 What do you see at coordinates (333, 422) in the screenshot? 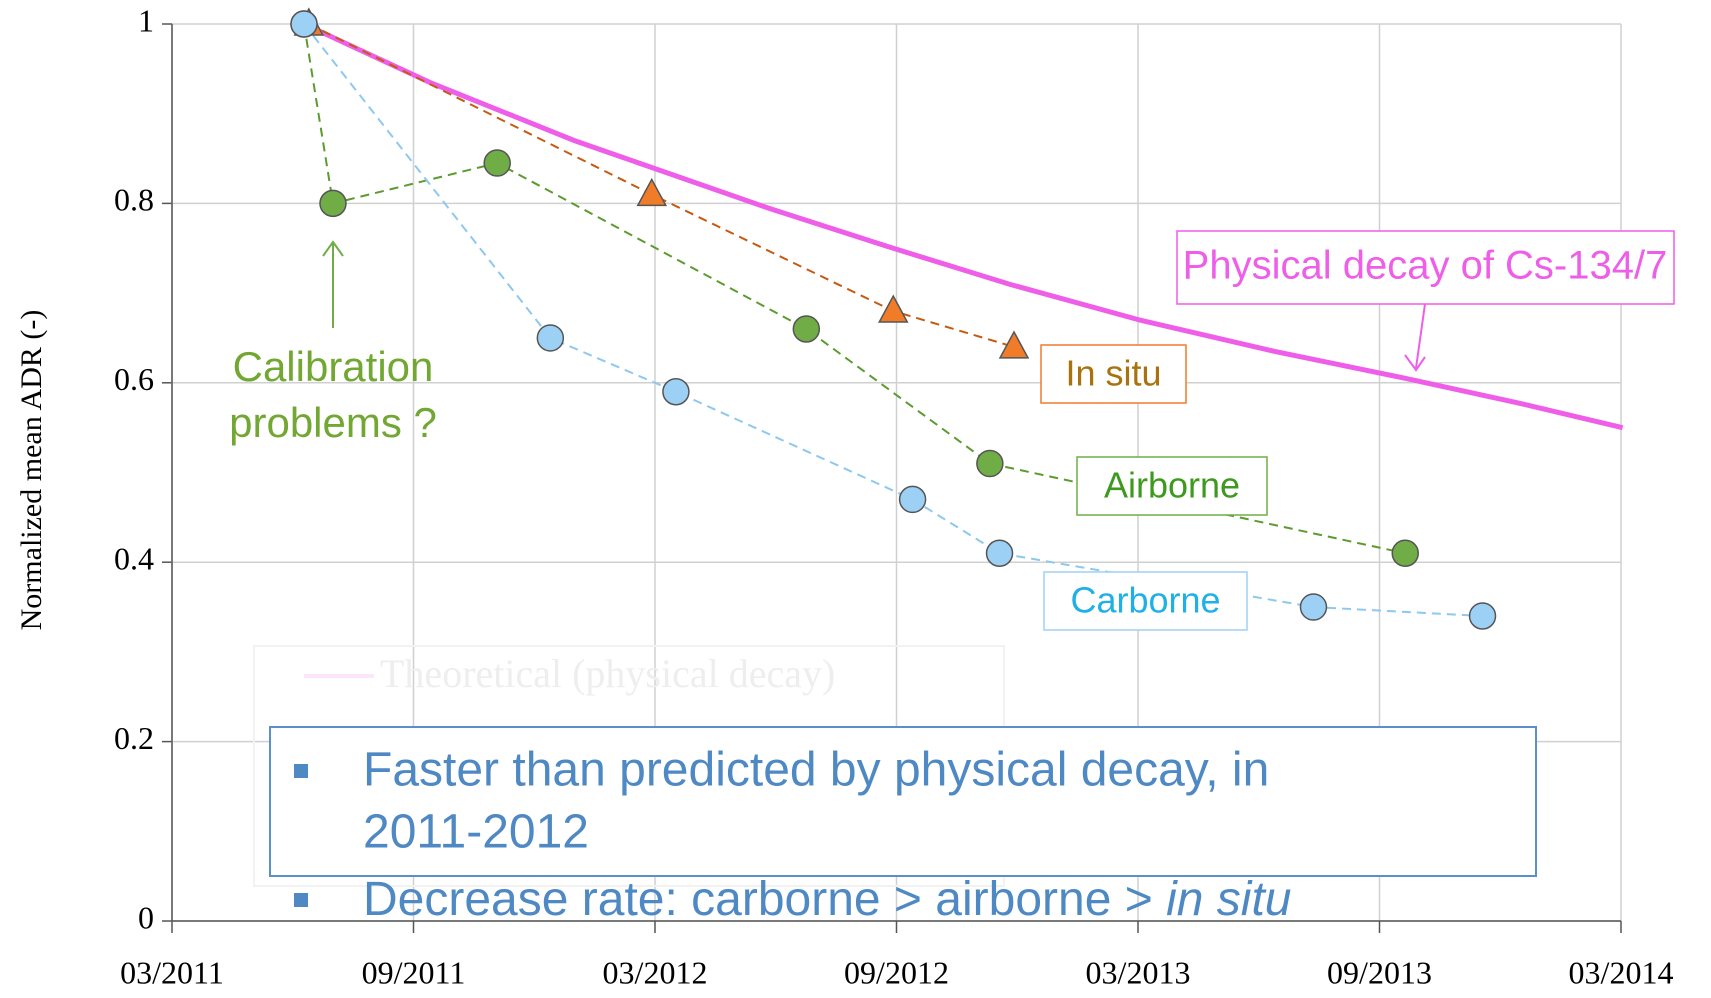
I see `annotation: problems ?` at bounding box center [333, 422].